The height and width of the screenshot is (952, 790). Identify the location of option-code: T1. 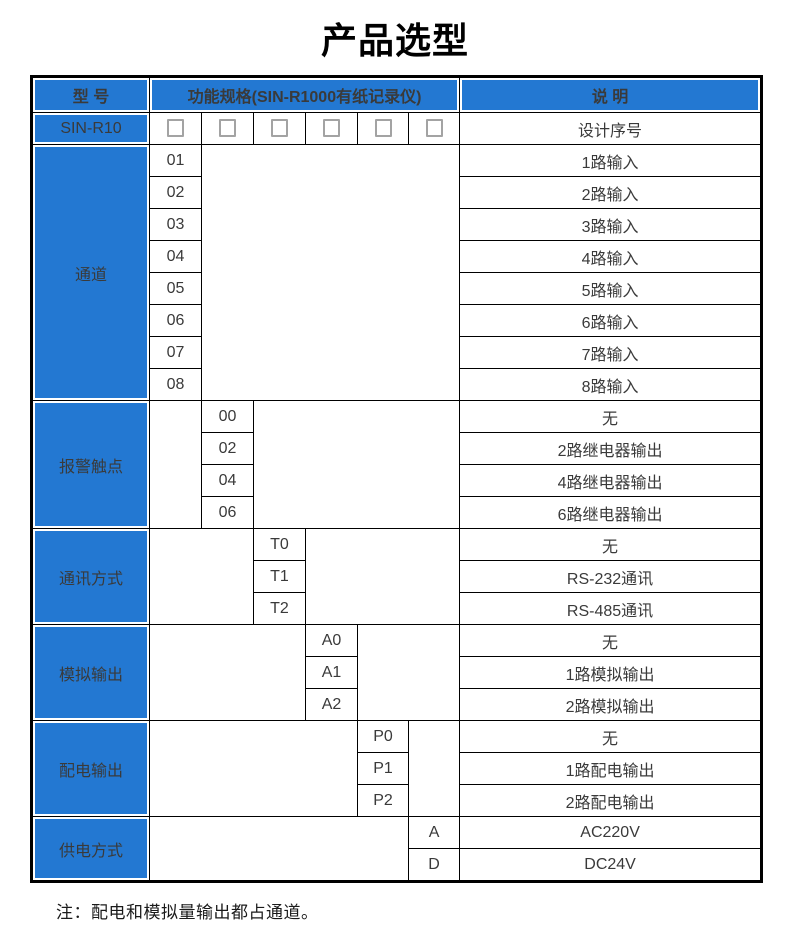
(279, 576).